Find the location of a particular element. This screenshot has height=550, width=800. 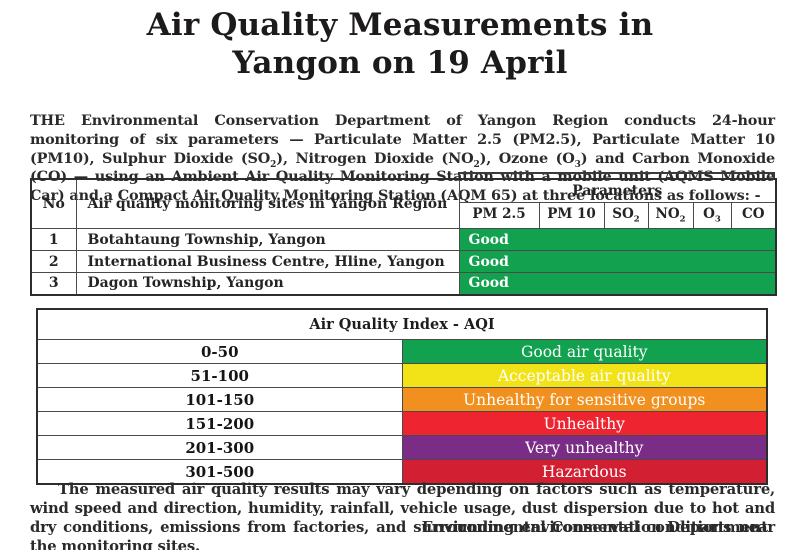

site-row: 3 Dagon Township, Yangon Good is located at coordinates (403, 283).